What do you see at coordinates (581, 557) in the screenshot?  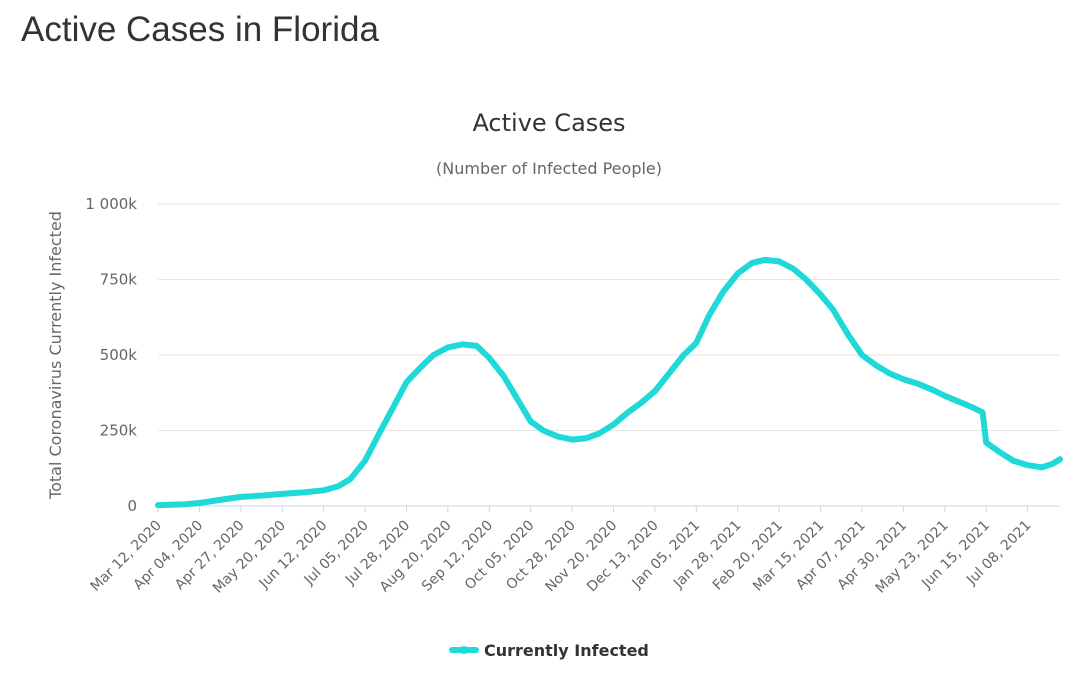 I see `x-tick-label: Nov 20, 2020` at bounding box center [581, 557].